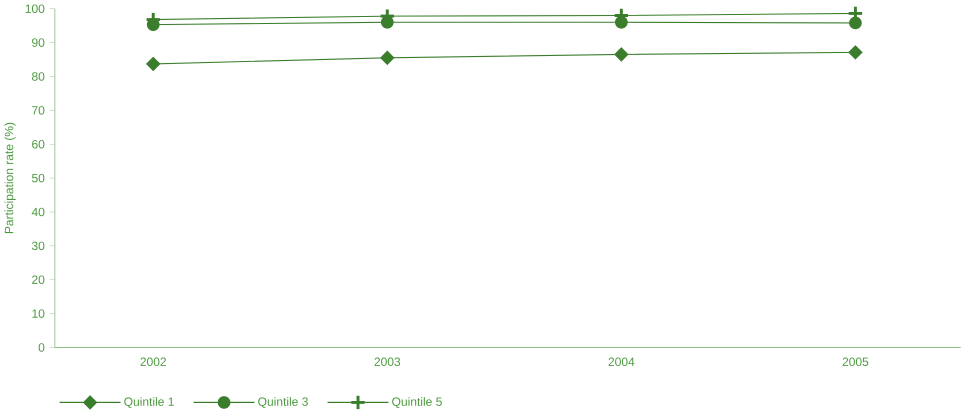  What do you see at coordinates (38, 42) in the screenshot?
I see `y-tick-label: 90` at bounding box center [38, 42].